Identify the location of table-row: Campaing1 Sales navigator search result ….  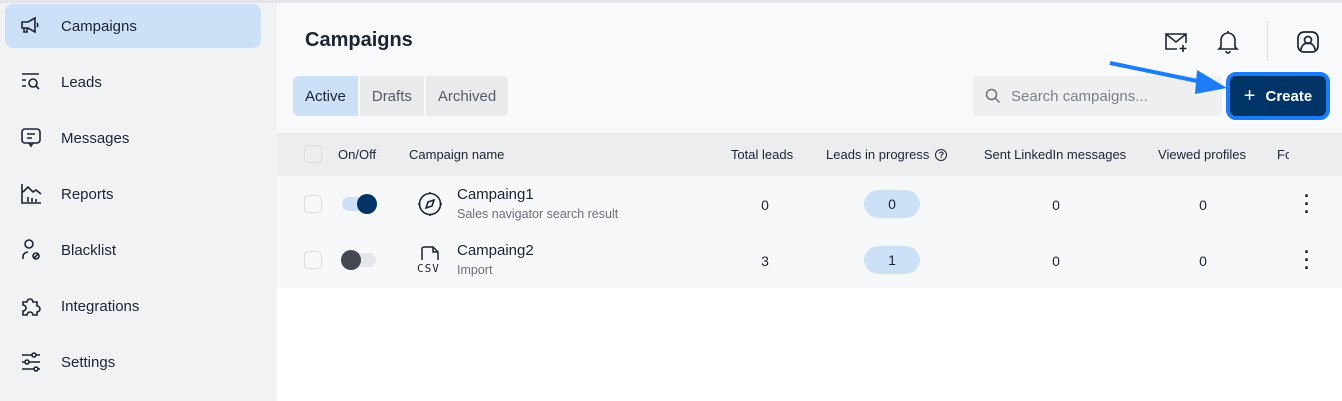
(809, 204).